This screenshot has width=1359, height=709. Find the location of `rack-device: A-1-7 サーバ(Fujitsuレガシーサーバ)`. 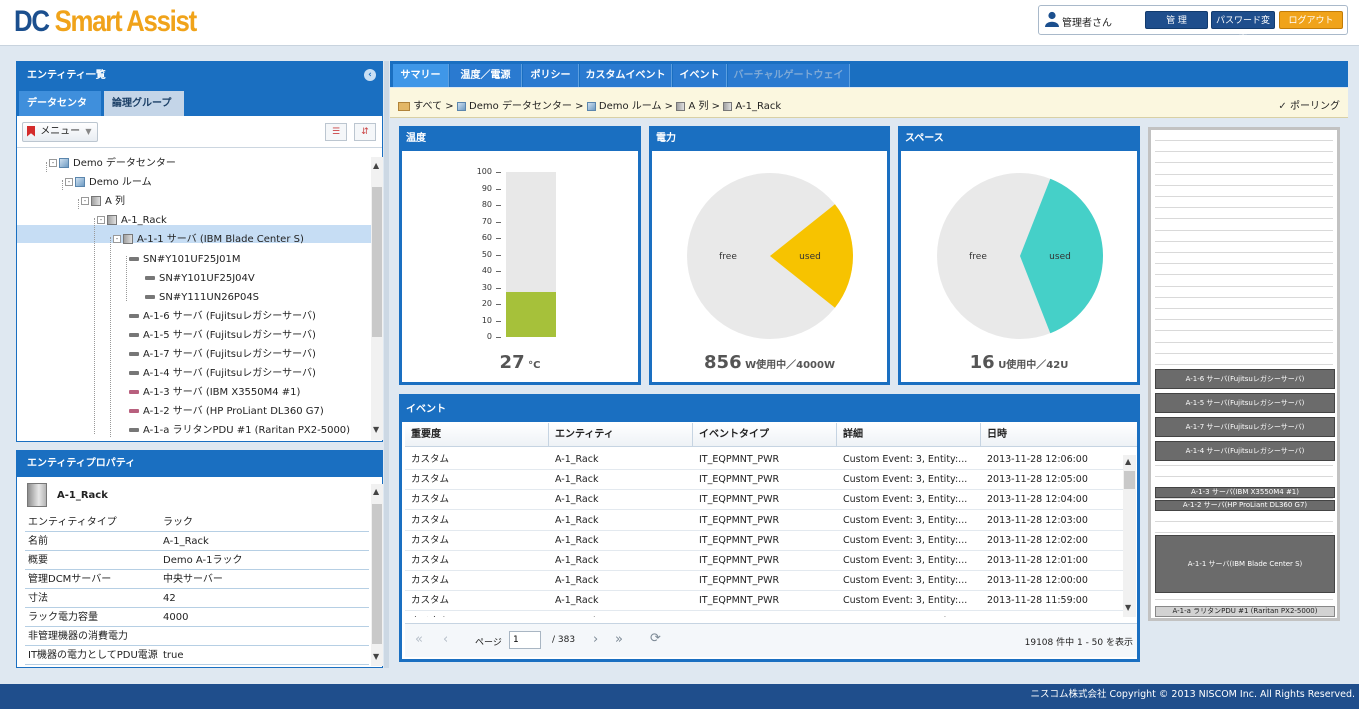

rack-device: A-1-7 サーバ(Fujitsuレガシーサーバ) is located at coordinates (1245, 427).